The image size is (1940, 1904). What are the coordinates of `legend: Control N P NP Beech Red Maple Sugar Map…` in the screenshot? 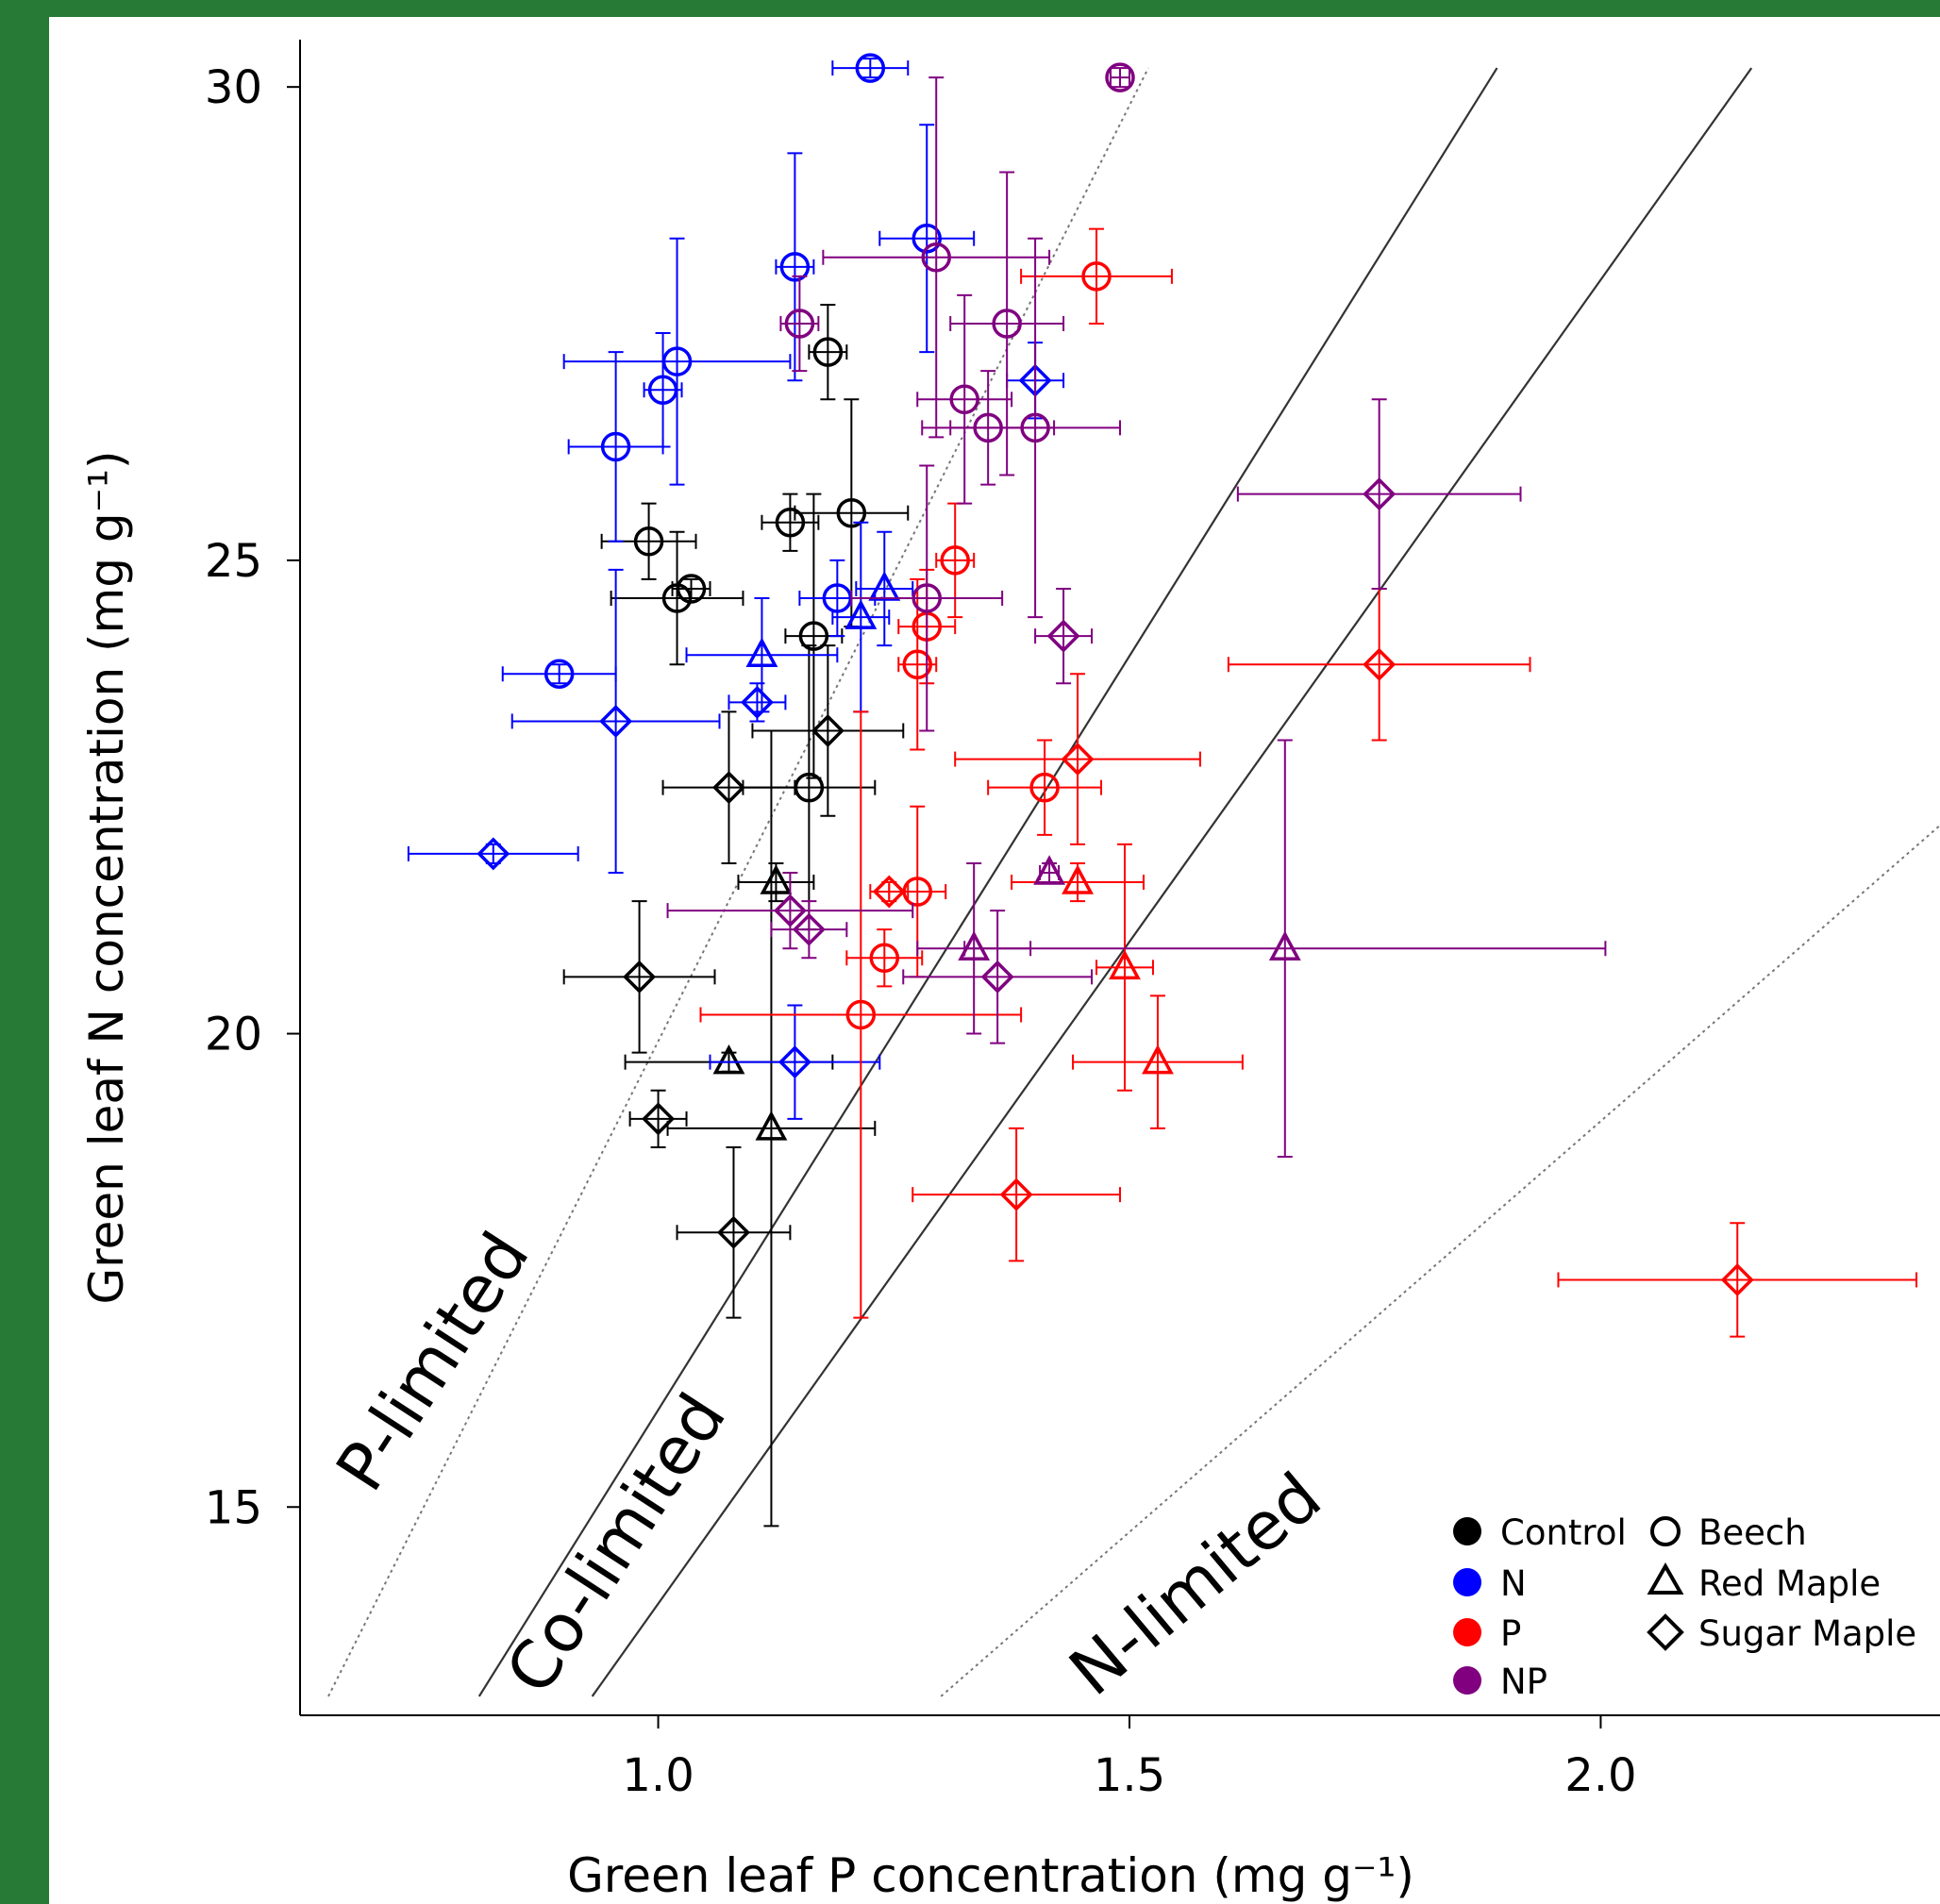 It's located at (1684, 1607).